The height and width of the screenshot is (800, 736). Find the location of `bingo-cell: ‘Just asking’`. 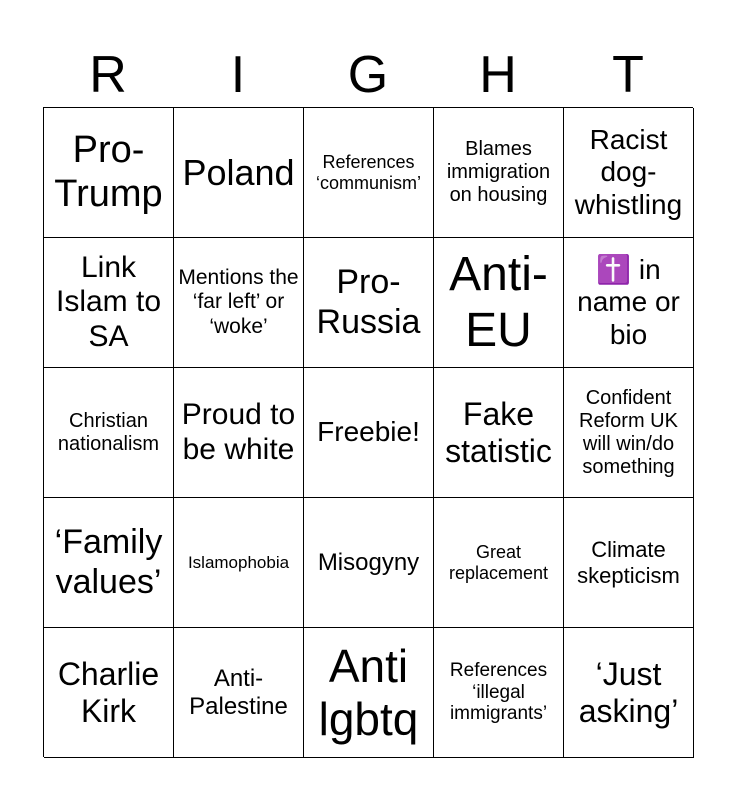

bingo-cell: ‘Just asking’ is located at coordinates (629, 693).